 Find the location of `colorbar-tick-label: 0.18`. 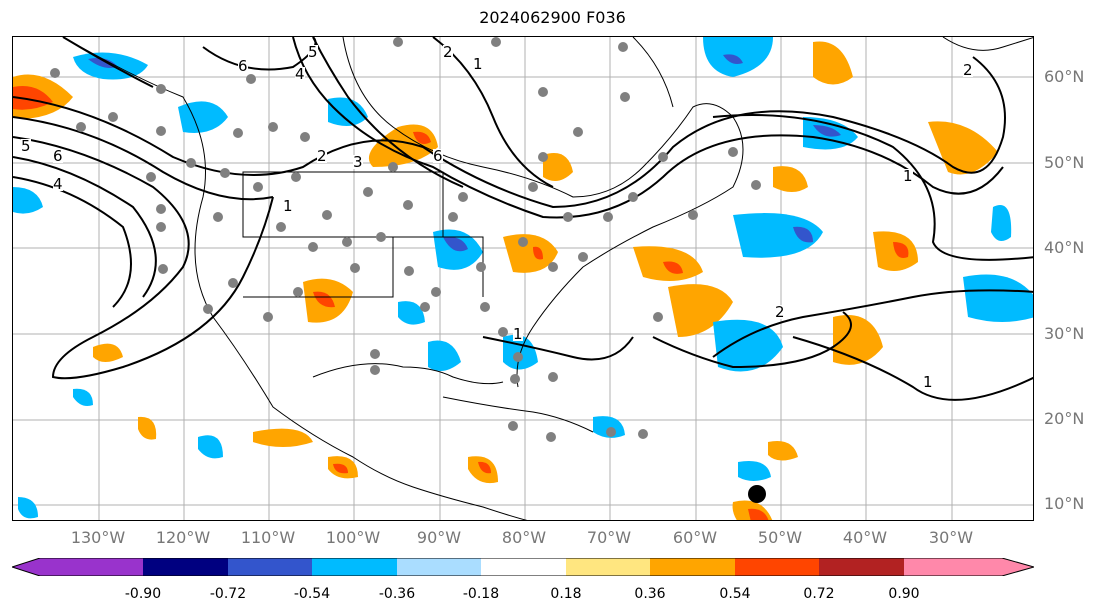

colorbar-tick-label: 0.18 is located at coordinates (566, 594).